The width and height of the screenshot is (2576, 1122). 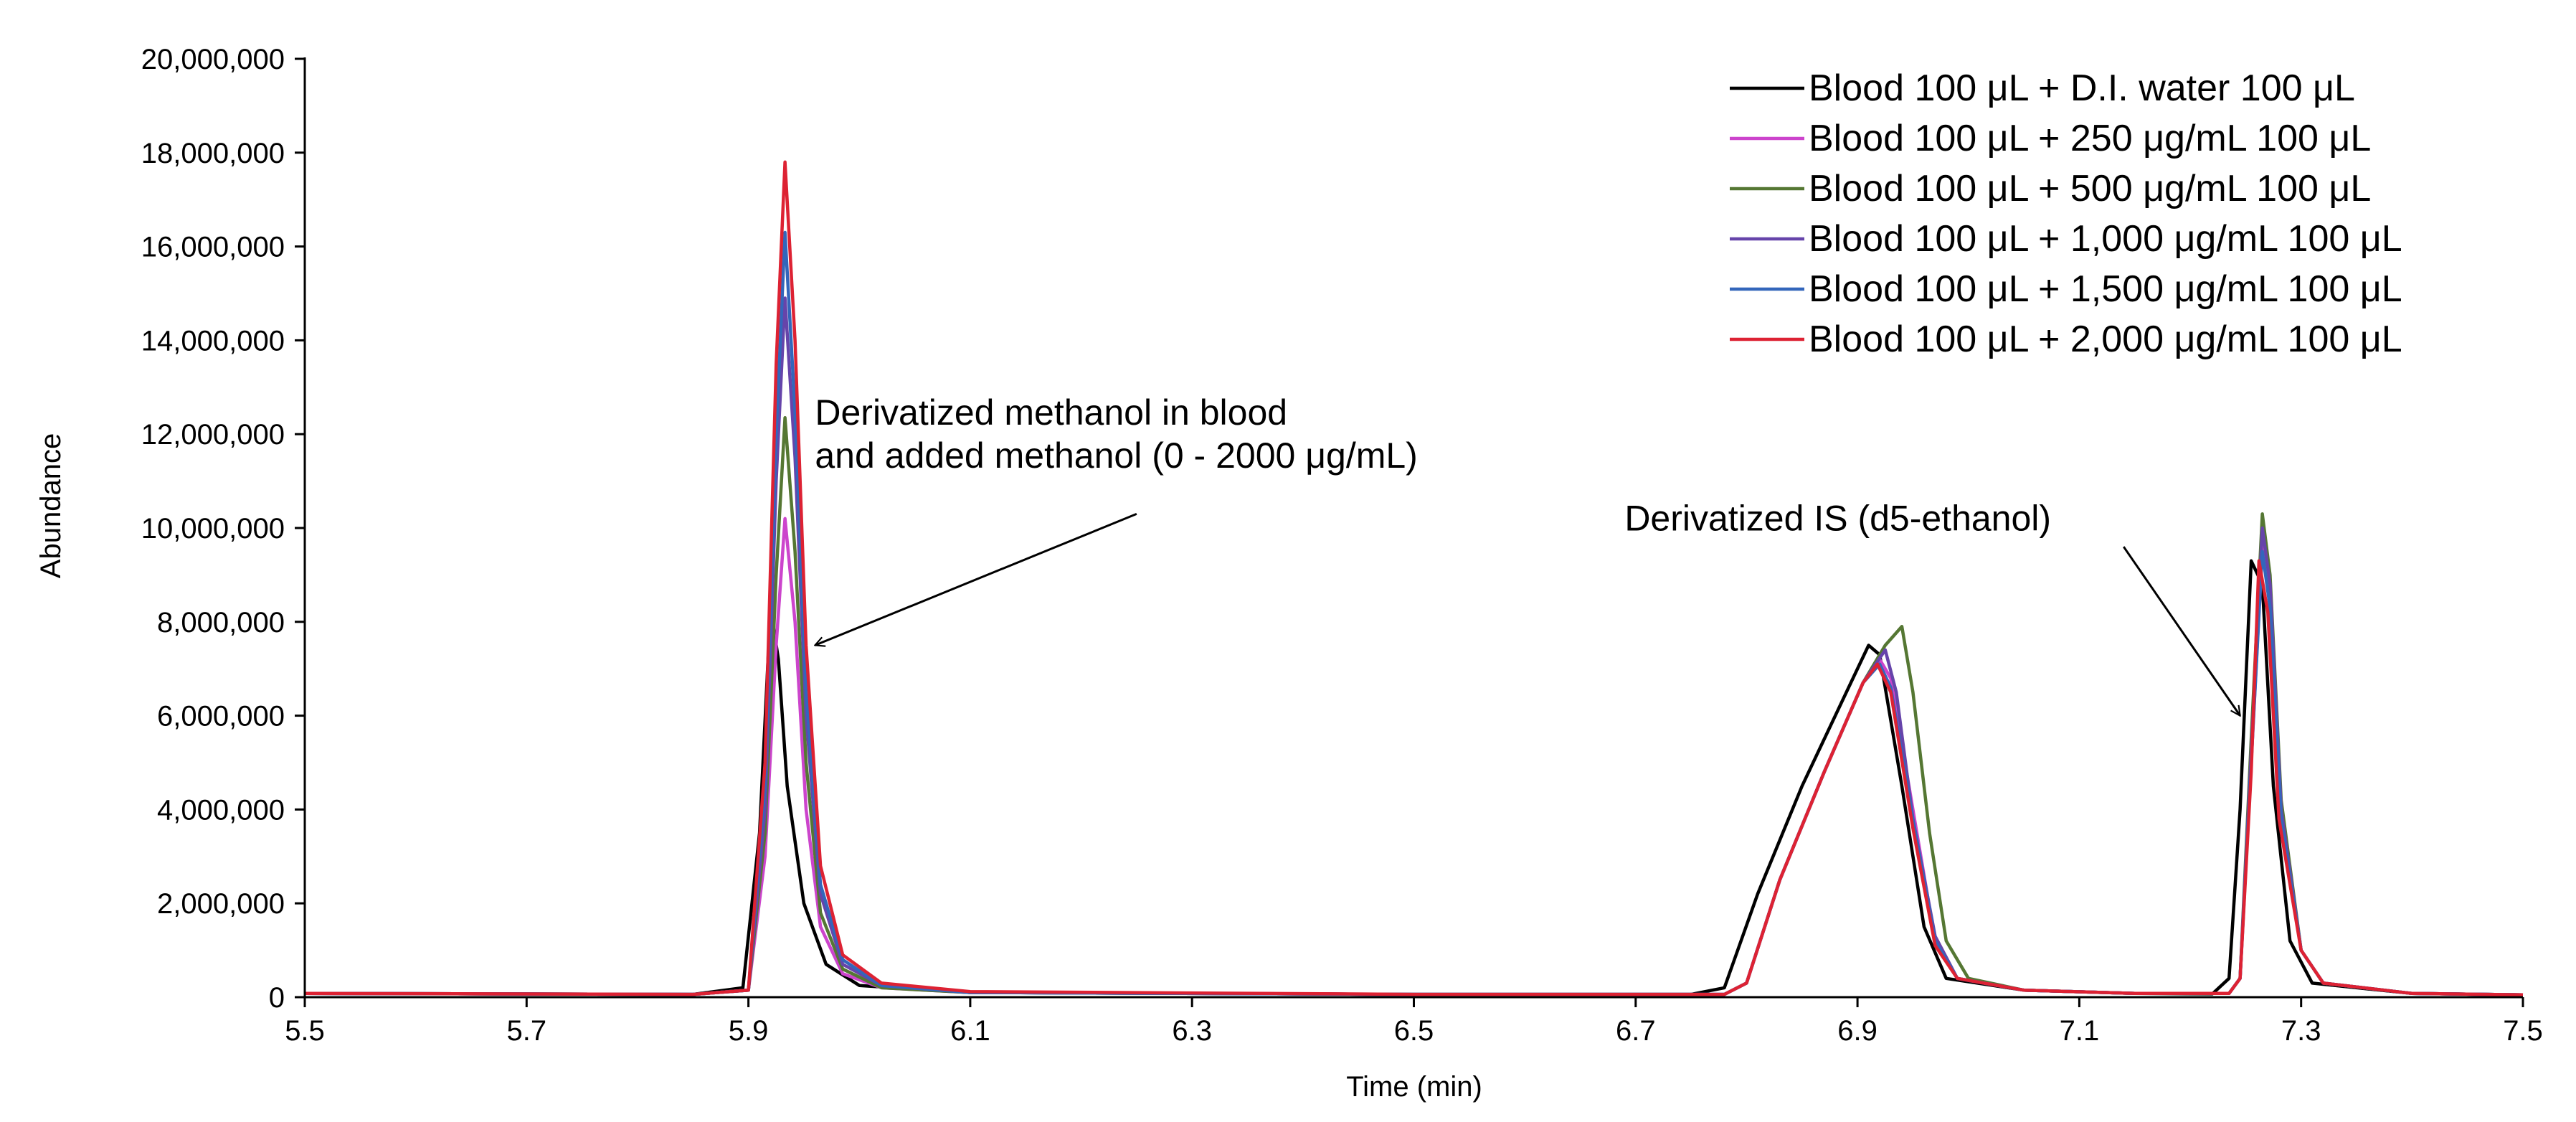 I want to click on y-tick-label: 20,000,000, so click(x=213, y=60).